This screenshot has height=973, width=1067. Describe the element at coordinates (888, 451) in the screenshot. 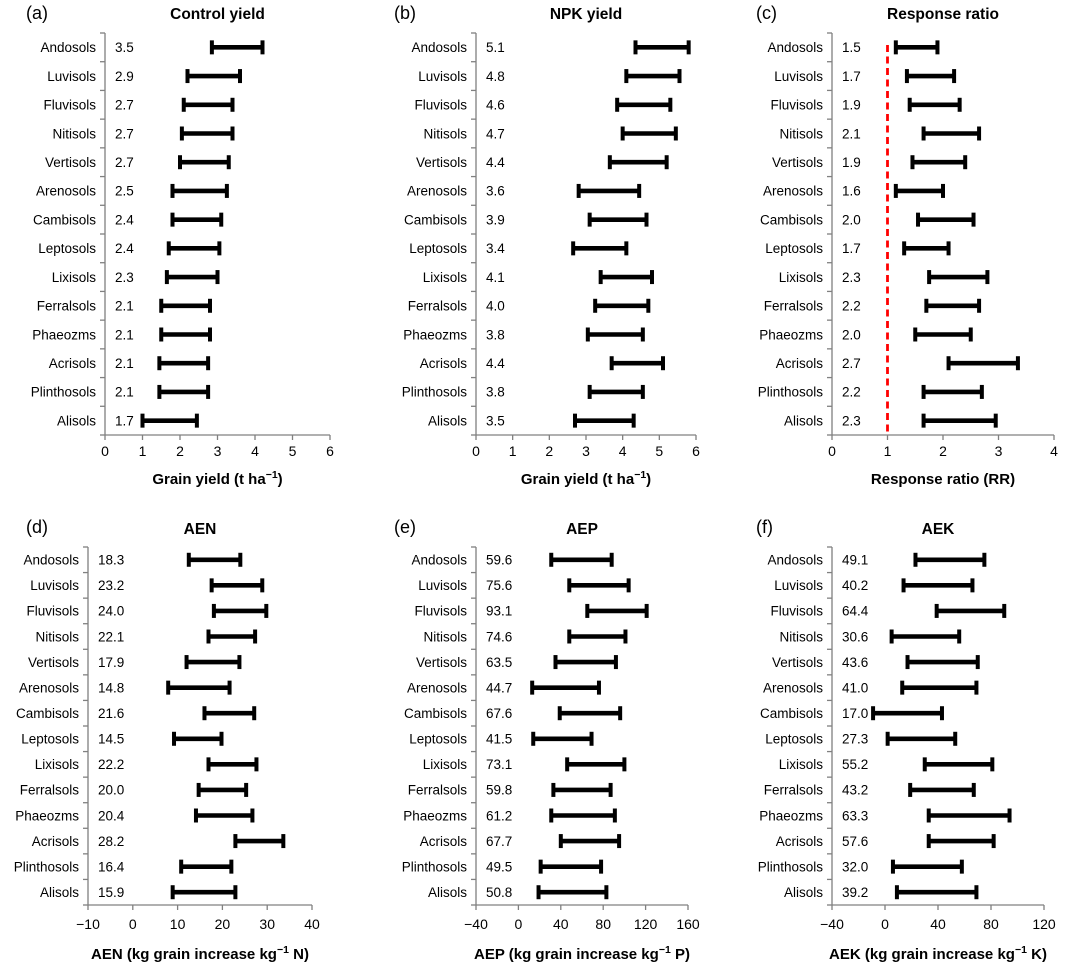

I see `x-tick-label: 1` at that location.